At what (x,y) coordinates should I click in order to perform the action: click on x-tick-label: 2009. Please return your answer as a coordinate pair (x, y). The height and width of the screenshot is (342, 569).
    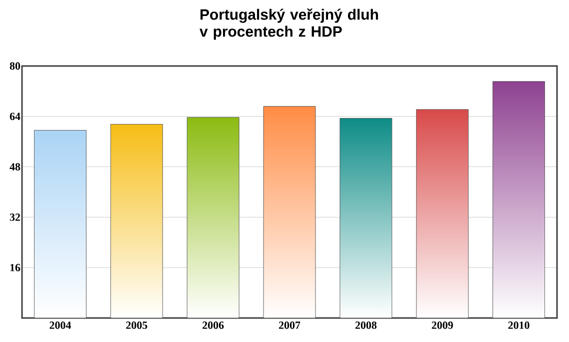
    Looking at the image, I should click on (442, 325).